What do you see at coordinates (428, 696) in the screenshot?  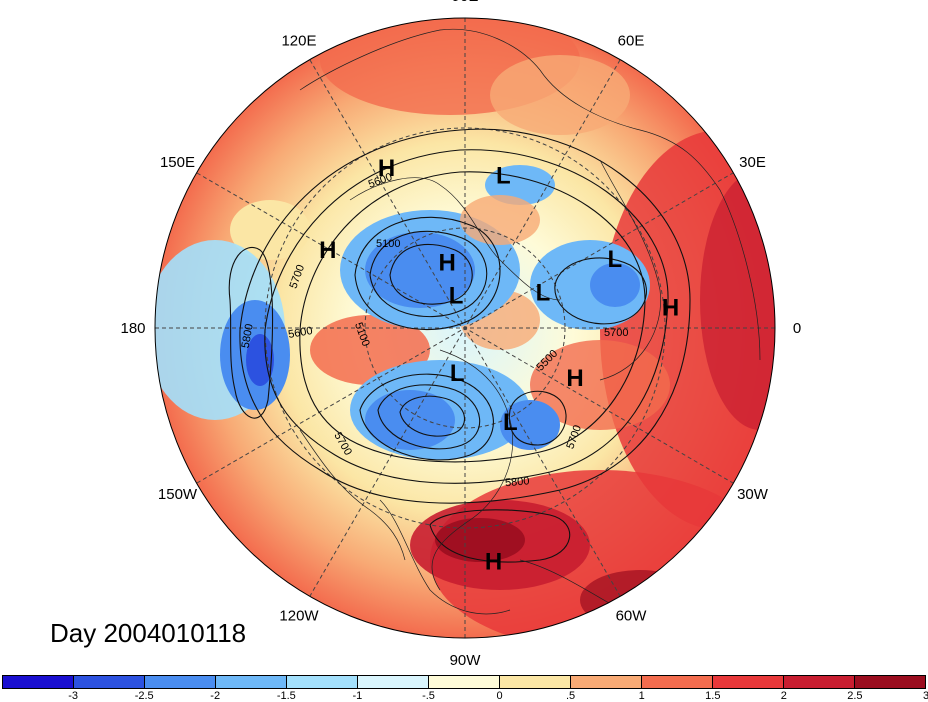 I see `colorbar-tick-label: -.5` at bounding box center [428, 696].